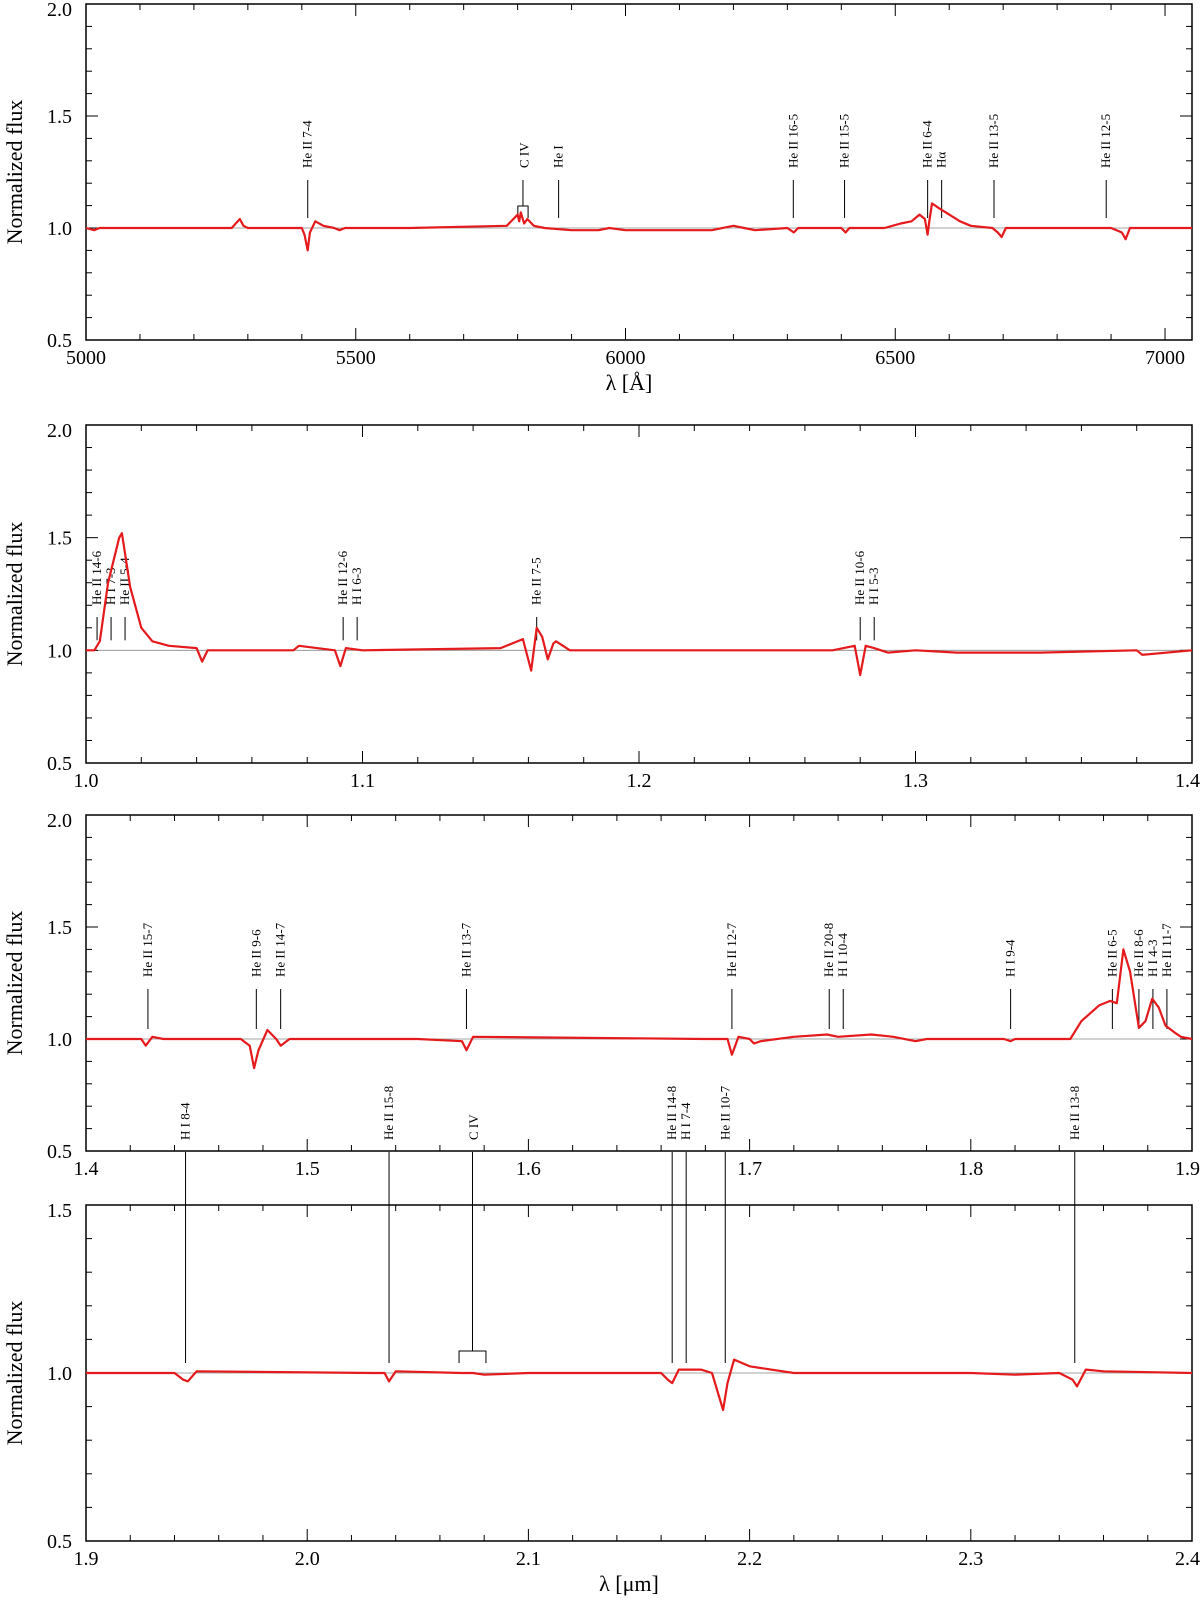 Image resolution: width=1200 pixels, height=1611 pixels. Describe the element at coordinates (859, 577) in the screenshot. I see `line-id-label: He II 10-6` at that location.